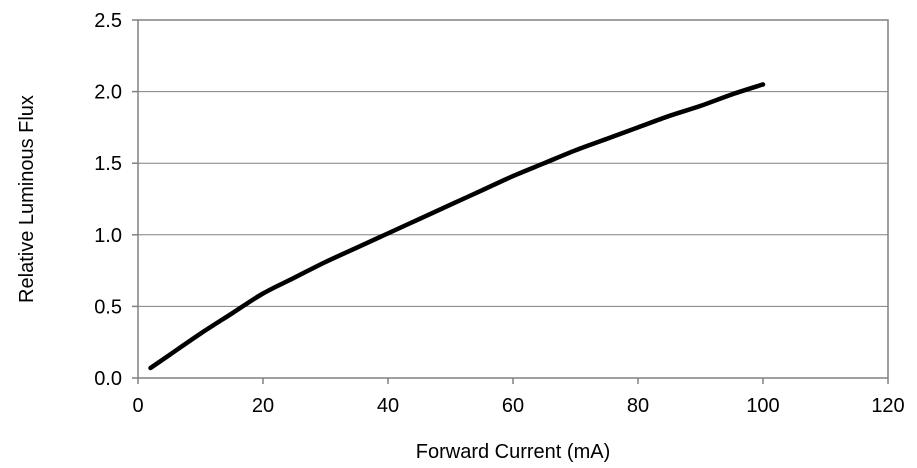 This screenshot has width=917, height=468. What do you see at coordinates (108, 93) in the screenshot?
I see `y-tick-label: 2.0` at bounding box center [108, 93].